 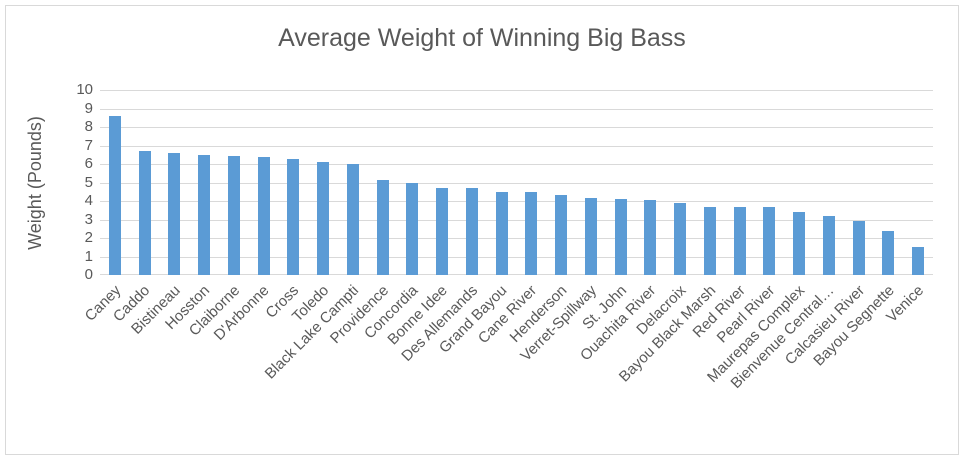 I want to click on y-tick-label-1: 1, so click(x=88, y=256).